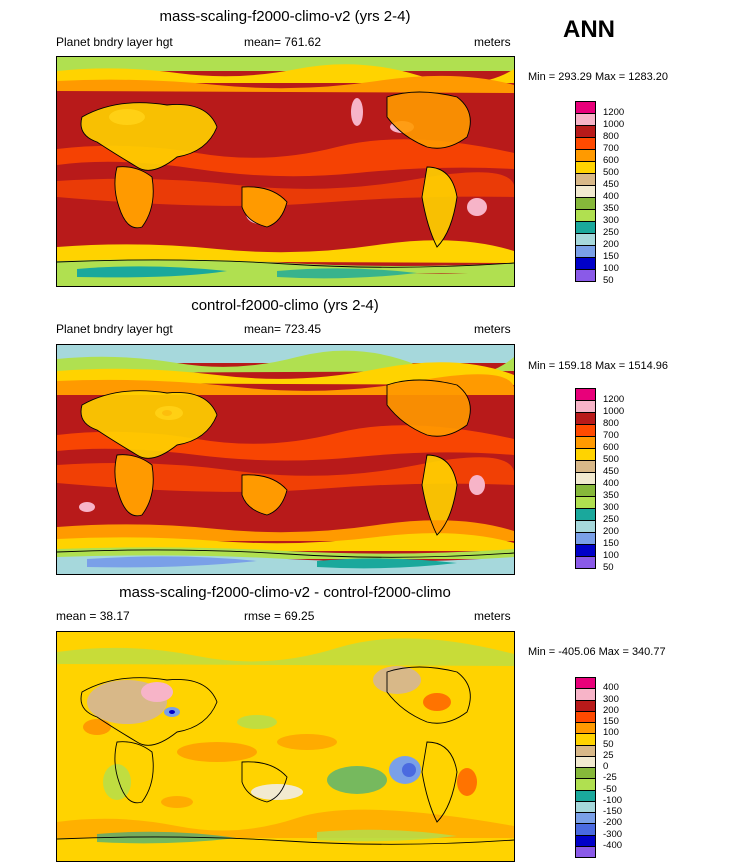 This screenshot has width=732, height=865. I want to click on panel-3-mean-label: mean = 38.17, so click(93, 616).